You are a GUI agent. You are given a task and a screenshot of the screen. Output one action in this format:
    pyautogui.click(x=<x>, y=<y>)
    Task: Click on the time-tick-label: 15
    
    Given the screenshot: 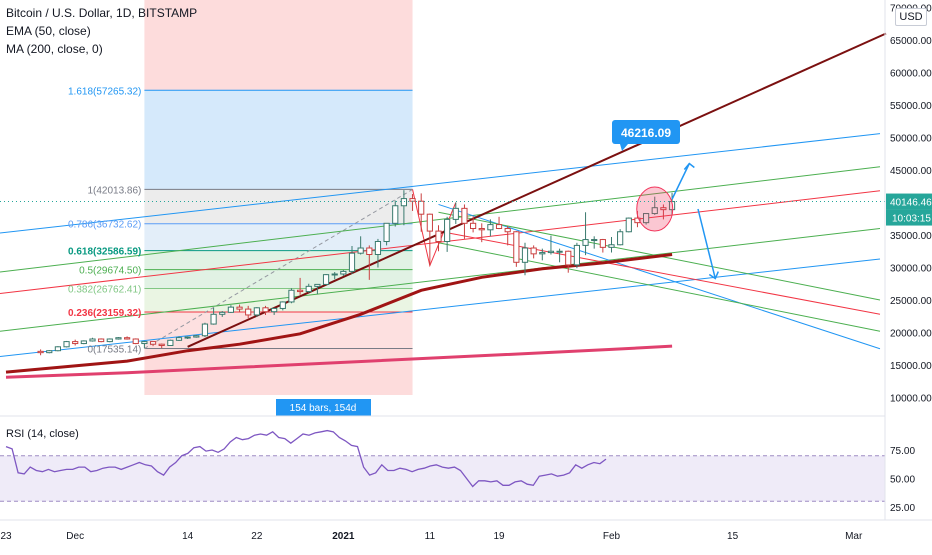 What is the action you would take?
    pyautogui.click(x=733, y=536)
    